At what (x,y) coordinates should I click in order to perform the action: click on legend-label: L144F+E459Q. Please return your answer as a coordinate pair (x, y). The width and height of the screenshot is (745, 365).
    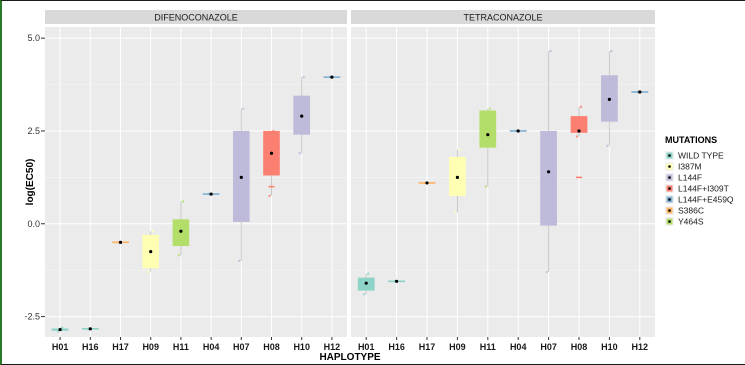
    Looking at the image, I should click on (706, 200).